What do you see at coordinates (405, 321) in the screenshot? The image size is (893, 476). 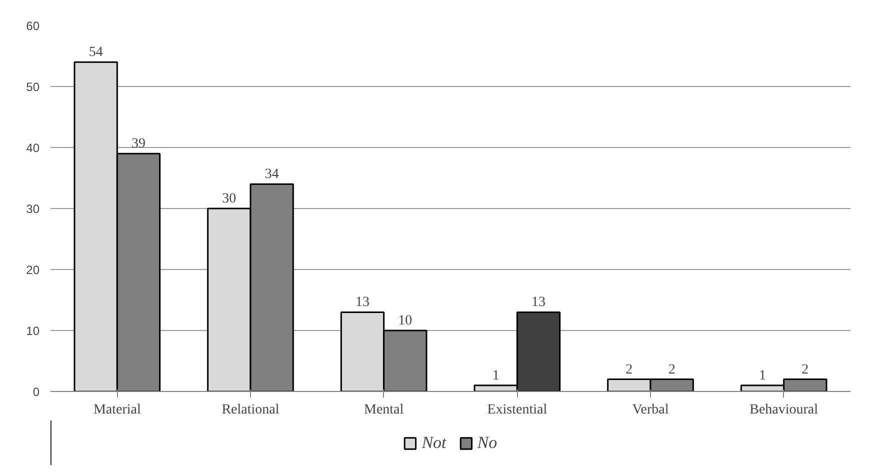 I see `data-label: 10` at bounding box center [405, 321].